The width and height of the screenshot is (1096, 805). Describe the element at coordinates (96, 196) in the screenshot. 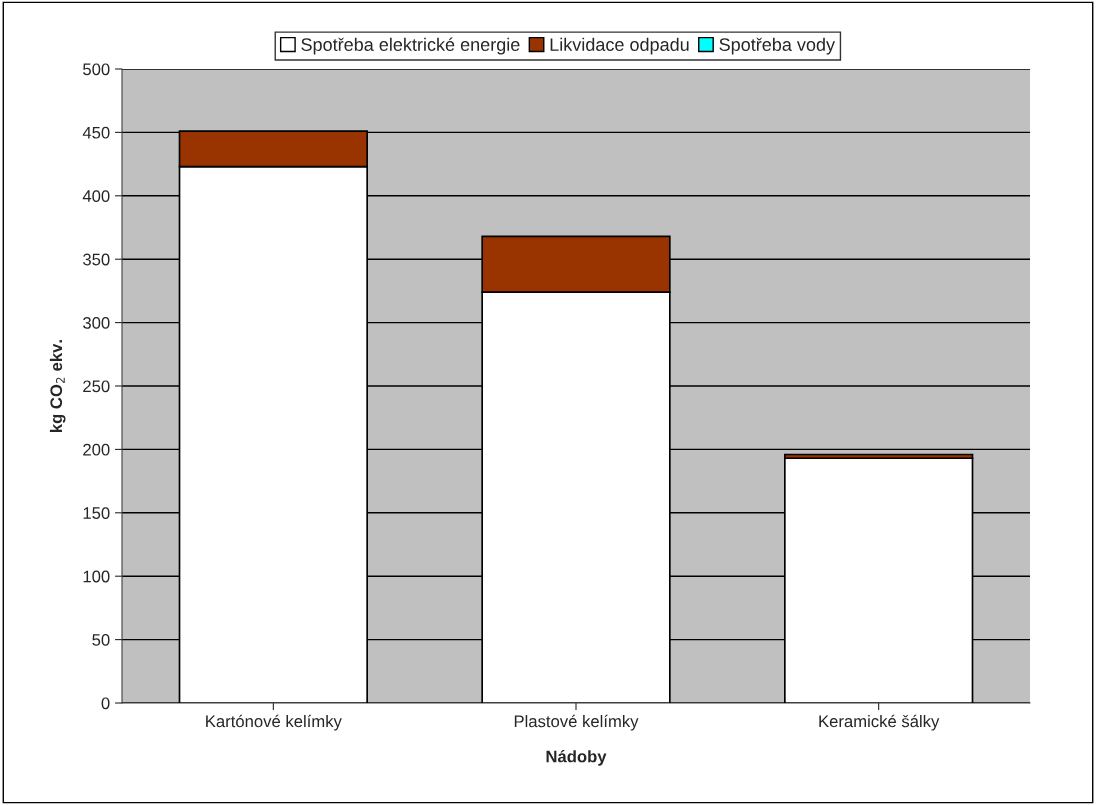

I see `y-tick-label: 400` at that location.